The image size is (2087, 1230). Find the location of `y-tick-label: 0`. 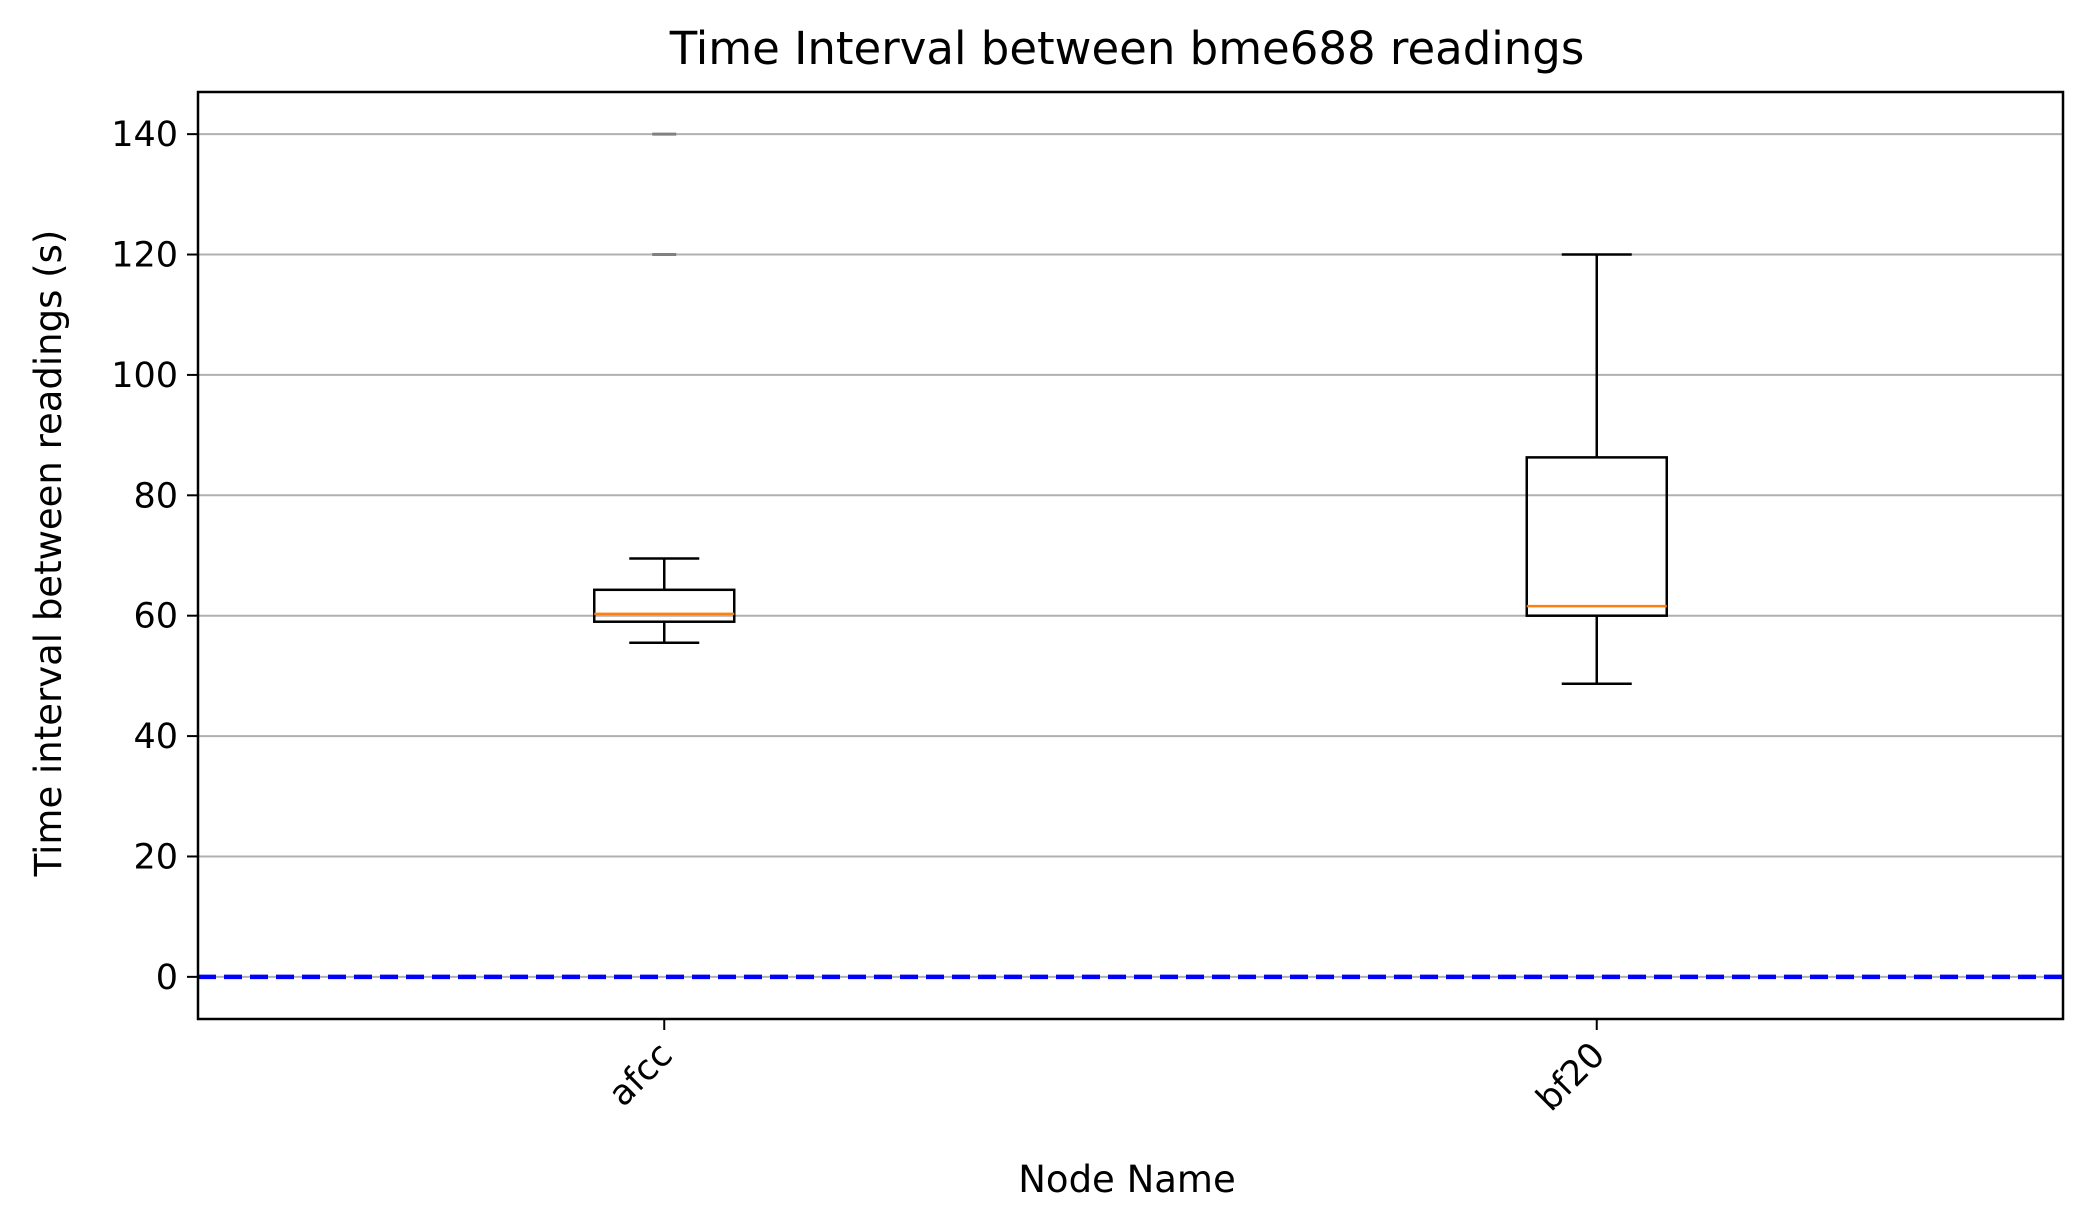

y-tick-label: 0 is located at coordinates (167, 978).